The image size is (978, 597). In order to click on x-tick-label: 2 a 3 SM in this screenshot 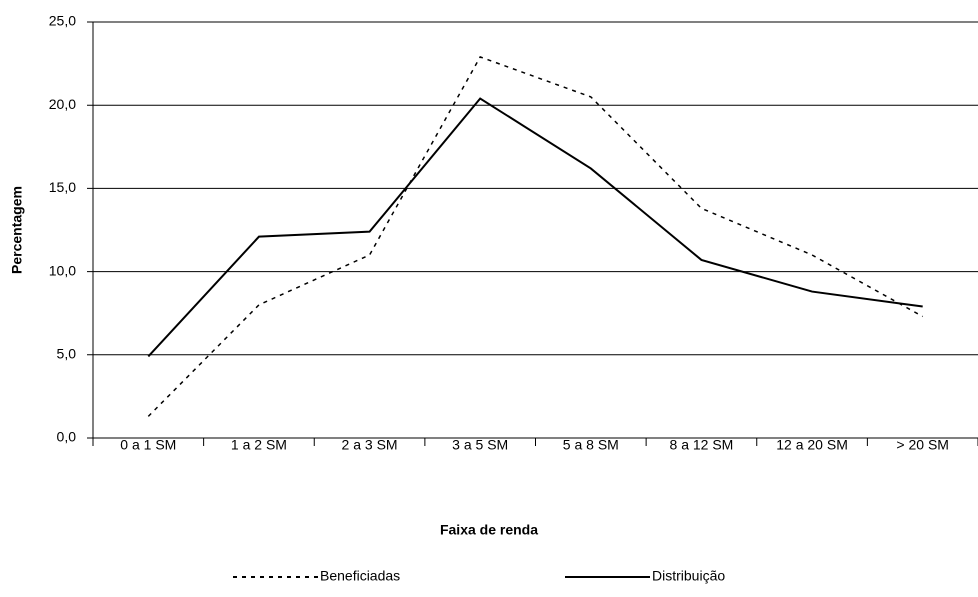, I will do `click(370, 445)`.